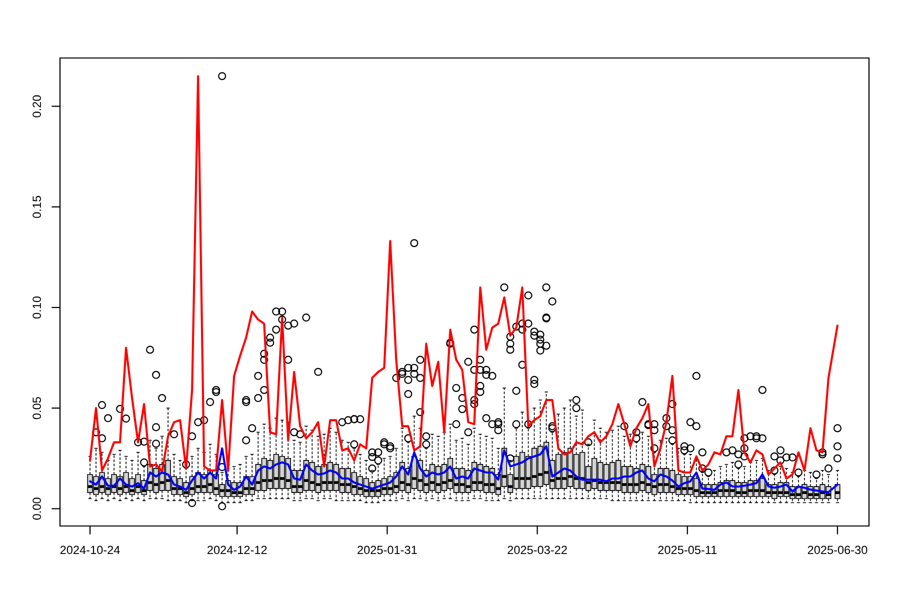 This screenshot has width=900, height=600. I want to click on y-tick-label: 0.00, so click(36, 509).